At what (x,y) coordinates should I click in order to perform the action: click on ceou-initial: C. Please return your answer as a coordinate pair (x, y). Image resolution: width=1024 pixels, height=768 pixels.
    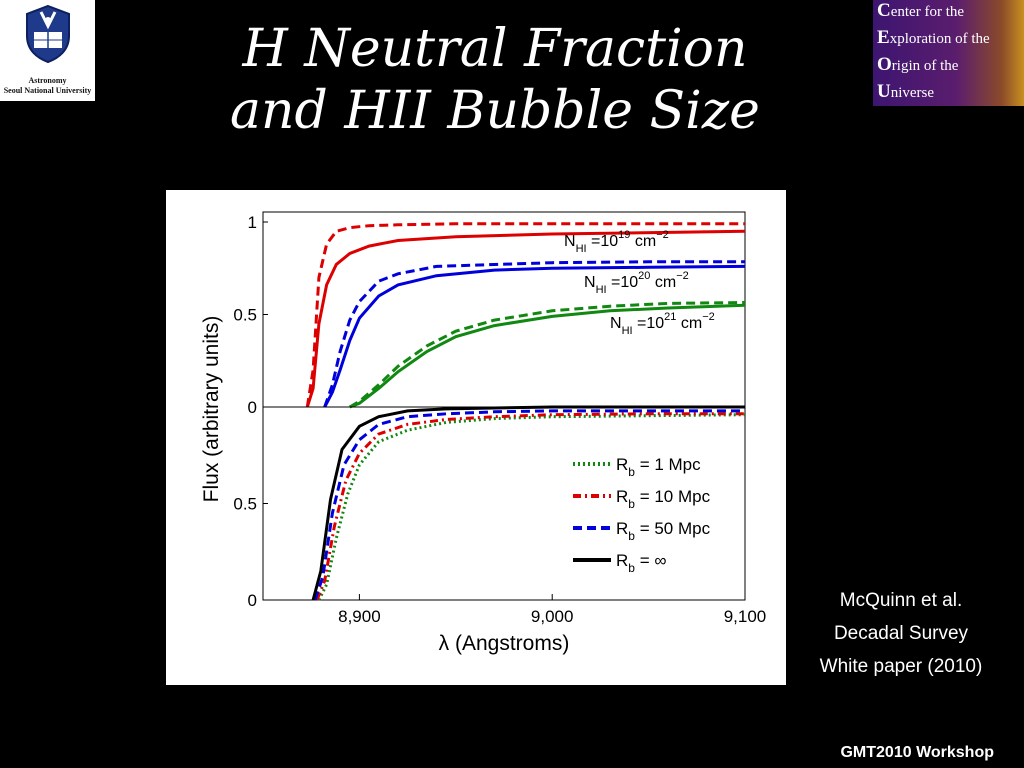
    Looking at the image, I should click on (884, 10).